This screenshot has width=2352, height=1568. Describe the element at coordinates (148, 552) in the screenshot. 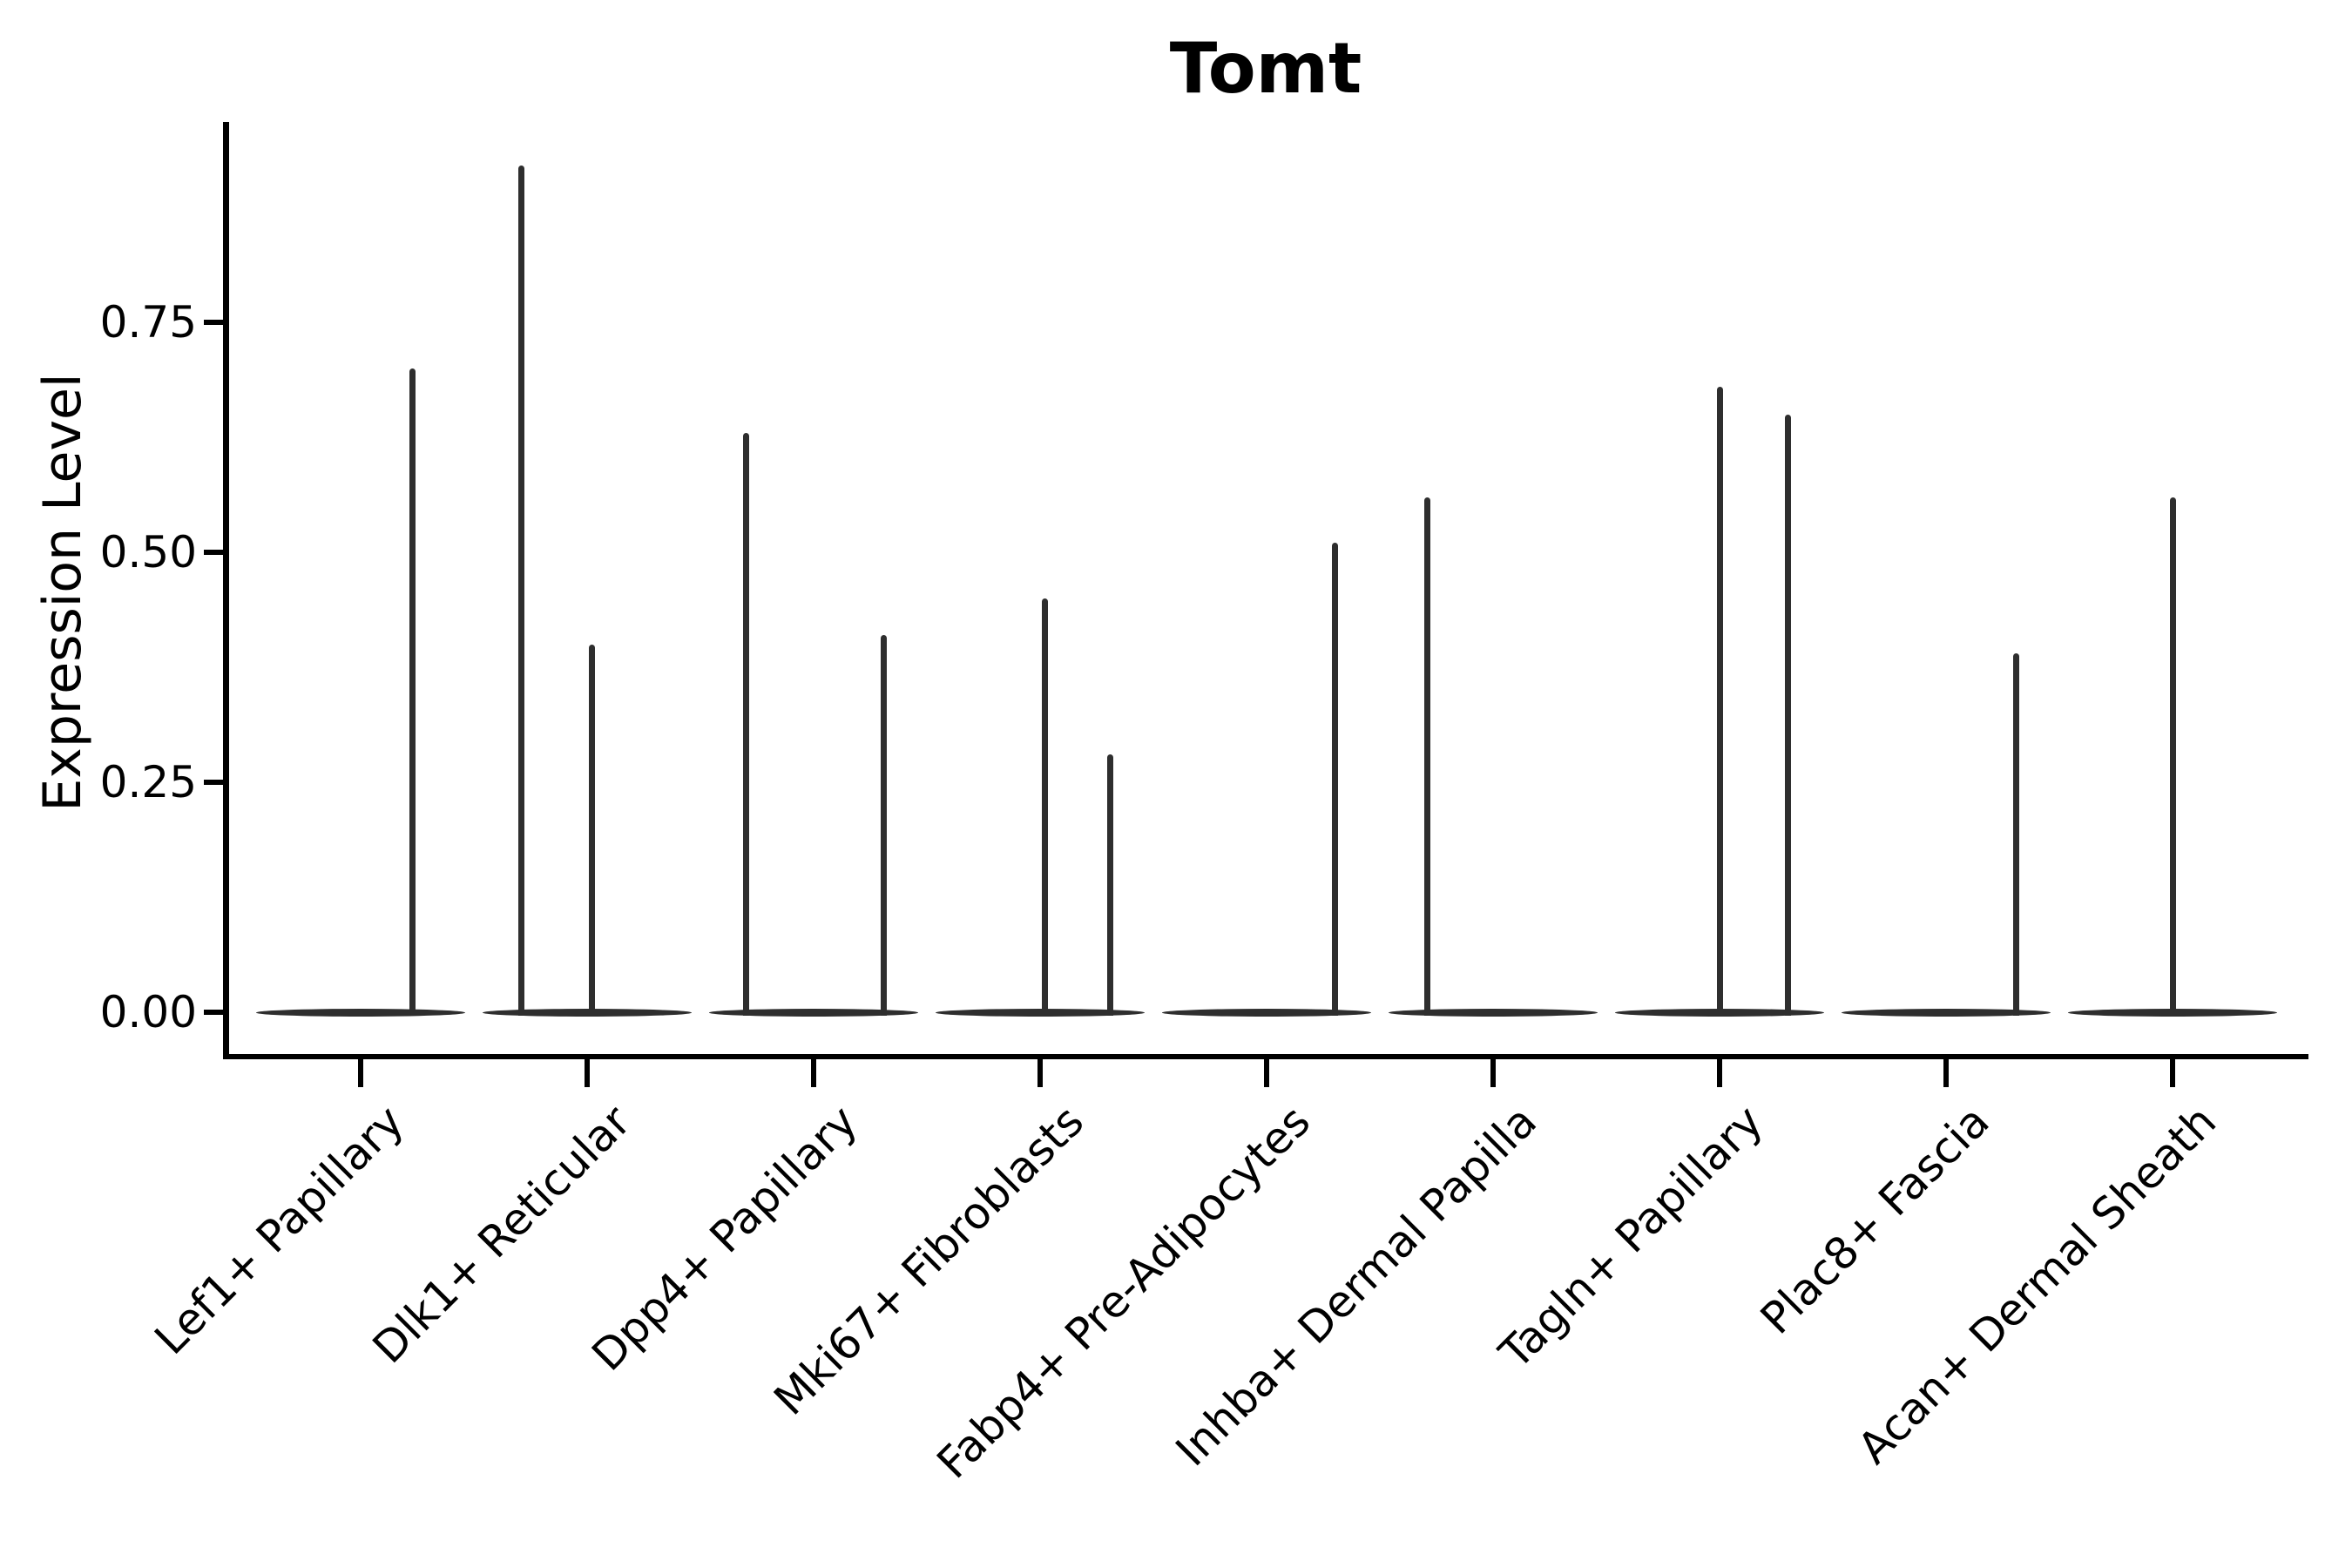

I see `y-tick-label: 0.50` at that location.